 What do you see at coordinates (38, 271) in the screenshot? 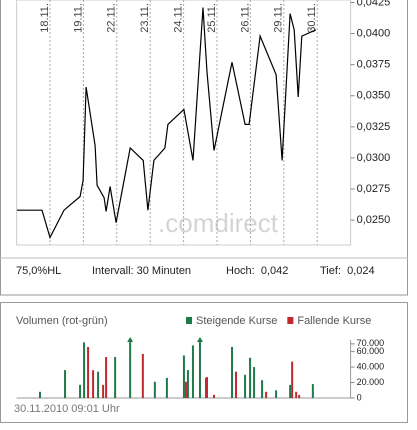
I see `info-range: 75,0%HL` at bounding box center [38, 271].